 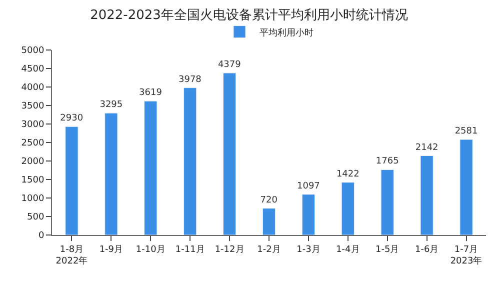 What do you see at coordinates (348, 174) in the screenshot?
I see `data-label: 1422` at bounding box center [348, 174].